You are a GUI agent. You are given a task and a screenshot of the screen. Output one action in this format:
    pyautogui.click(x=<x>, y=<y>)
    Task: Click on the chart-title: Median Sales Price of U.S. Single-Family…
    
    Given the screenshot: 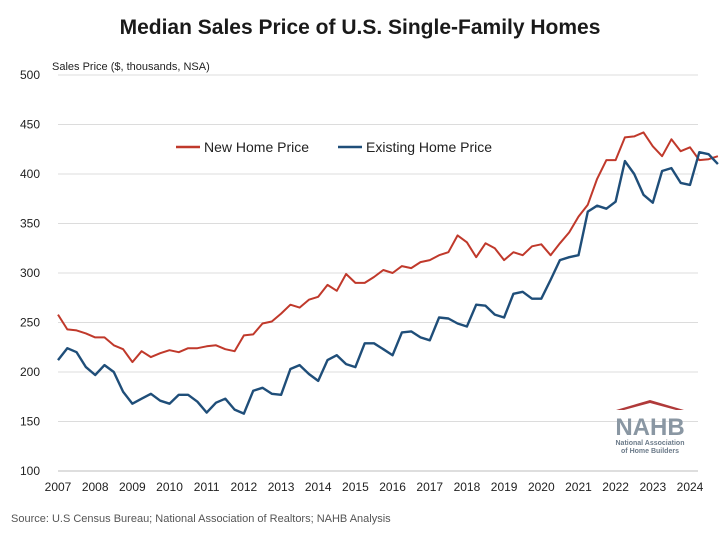 What is the action you would take?
    pyautogui.click(x=360, y=27)
    